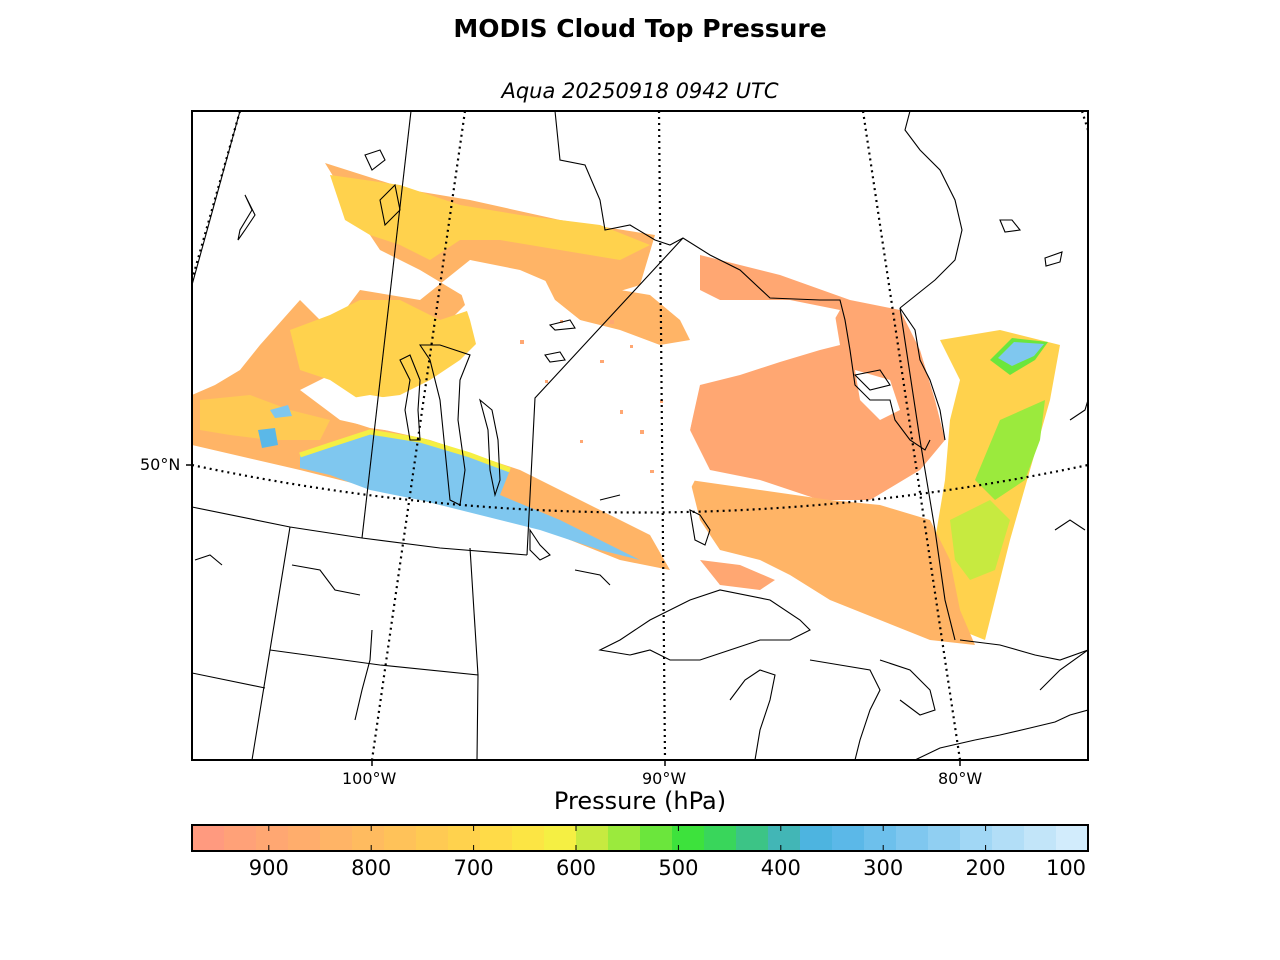  What do you see at coordinates (390, 205) in the screenshot?
I see `lakes-nw2` at bounding box center [390, 205].